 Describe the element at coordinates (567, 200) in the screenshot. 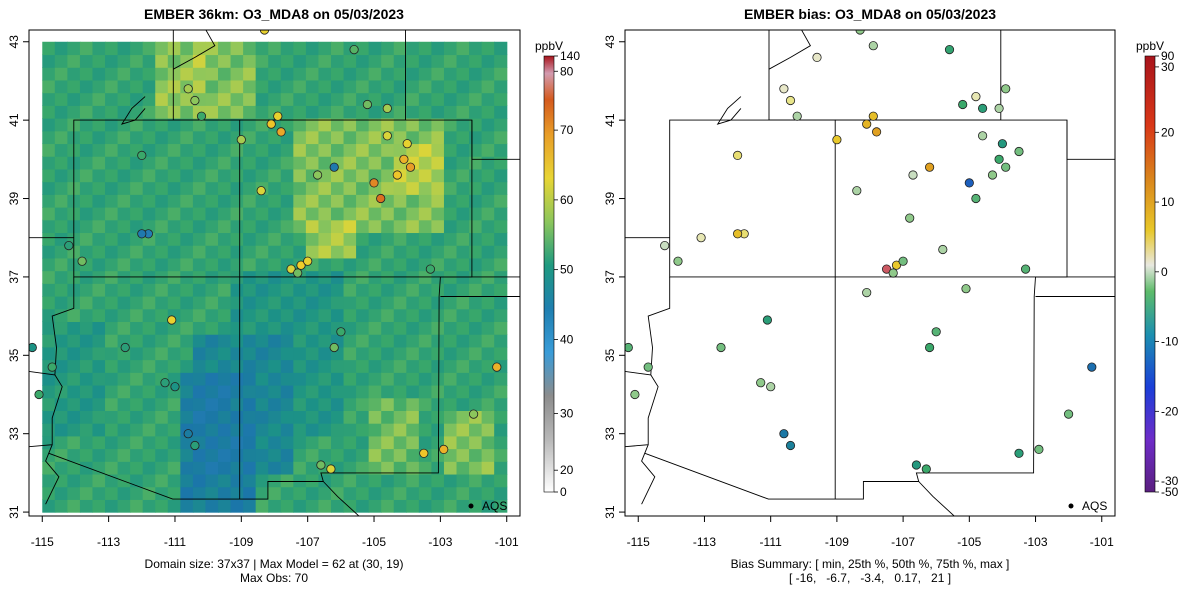

I see `colorbar-tick-label: 60` at that location.